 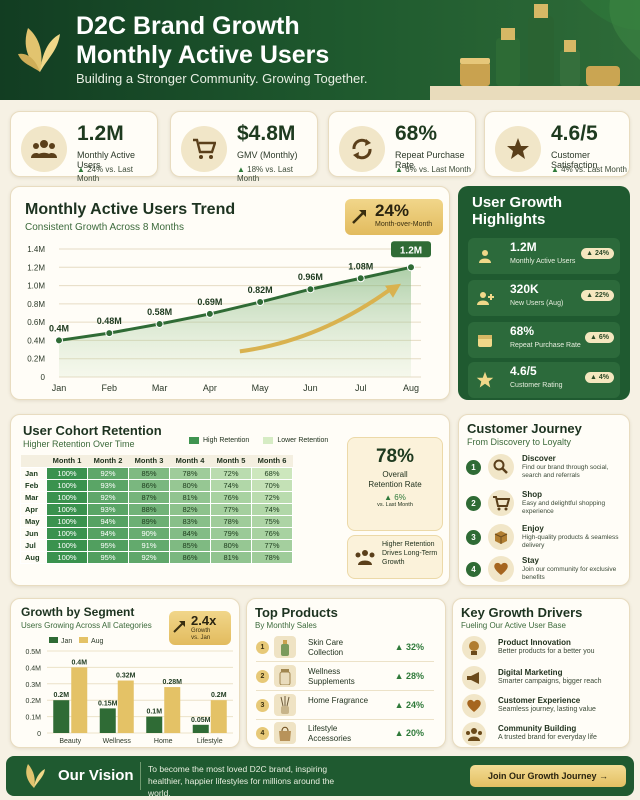 What do you see at coordinates (535, 50) in the screenshot?
I see `product-bottles-illustration` at bounding box center [535, 50].